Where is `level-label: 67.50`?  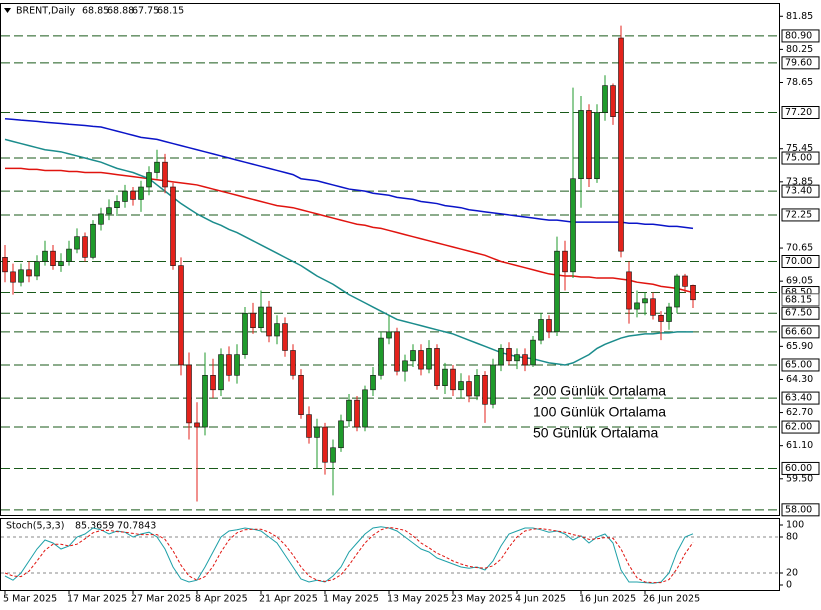 level-label: 67.50 is located at coordinates (798, 313).